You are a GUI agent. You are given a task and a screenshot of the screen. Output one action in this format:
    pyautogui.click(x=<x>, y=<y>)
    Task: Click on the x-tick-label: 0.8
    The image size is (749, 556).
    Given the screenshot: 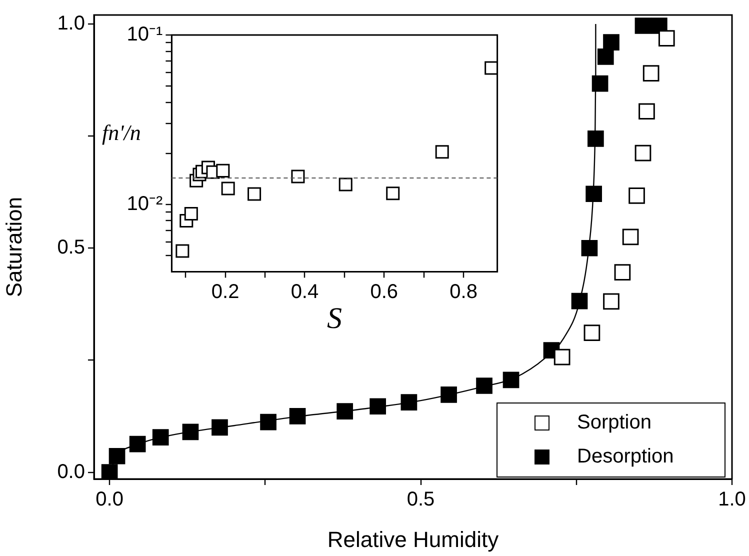 What is the action you would take?
    pyautogui.click(x=464, y=292)
    